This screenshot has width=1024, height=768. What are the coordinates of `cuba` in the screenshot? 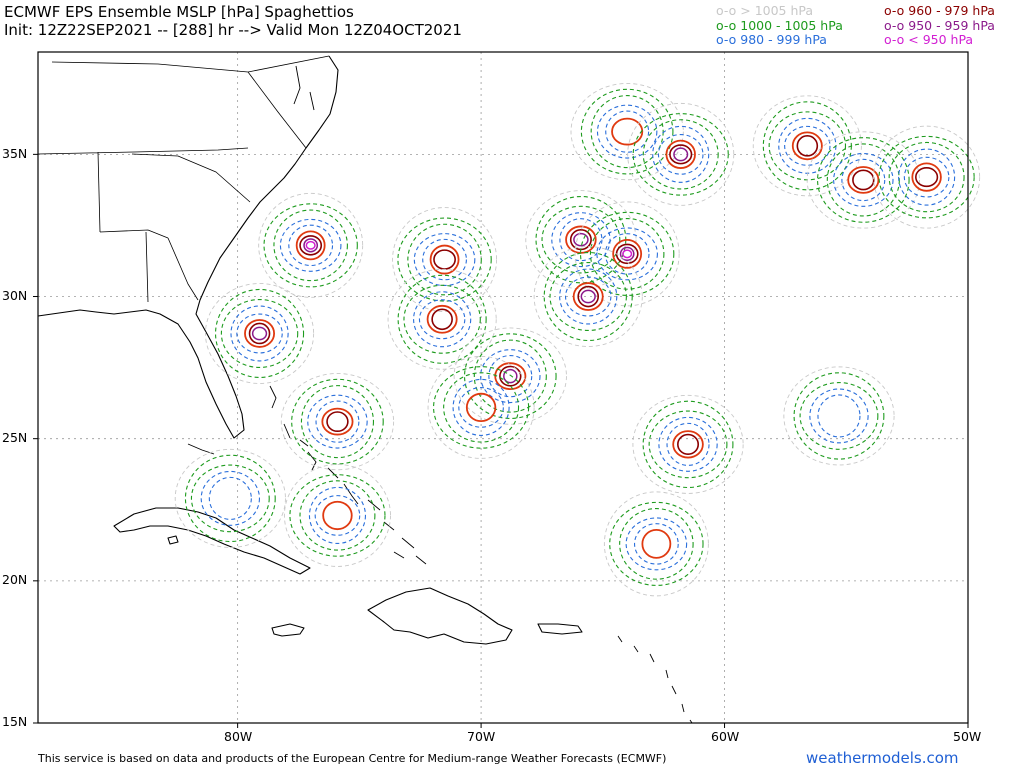 It's located at (212, 541).